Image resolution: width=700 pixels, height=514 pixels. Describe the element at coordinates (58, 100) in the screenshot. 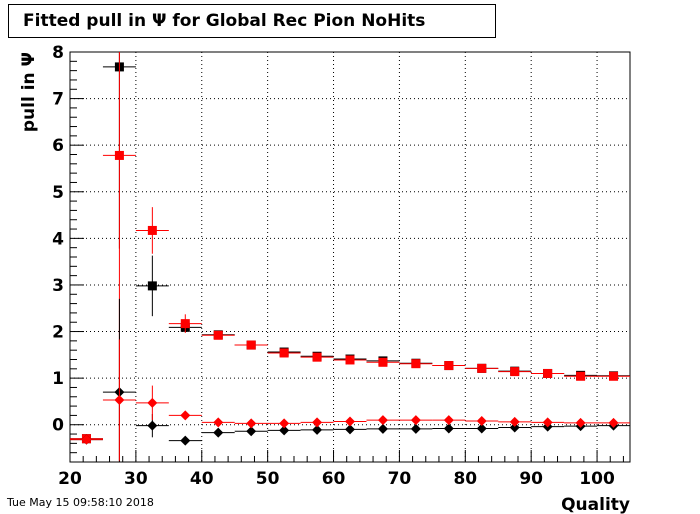

I see `y-tick-label: 7` at that location.